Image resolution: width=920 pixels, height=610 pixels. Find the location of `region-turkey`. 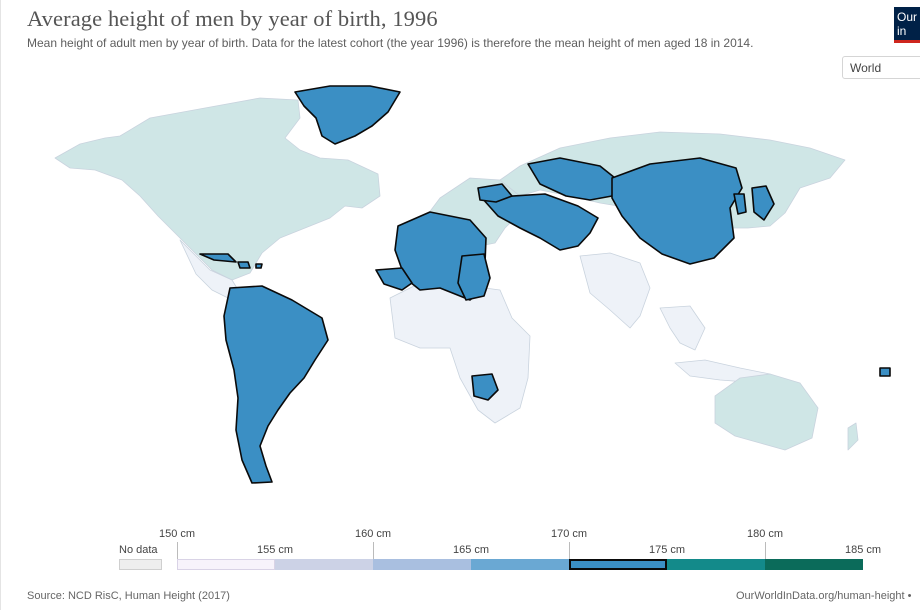

region-turkey is located at coordinates (495, 193).